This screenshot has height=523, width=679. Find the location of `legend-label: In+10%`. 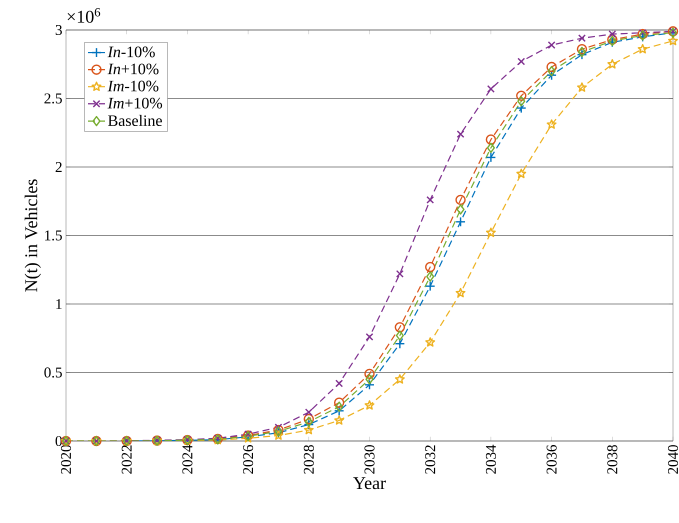

legend-label: In+10% is located at coordinates (133, 69).